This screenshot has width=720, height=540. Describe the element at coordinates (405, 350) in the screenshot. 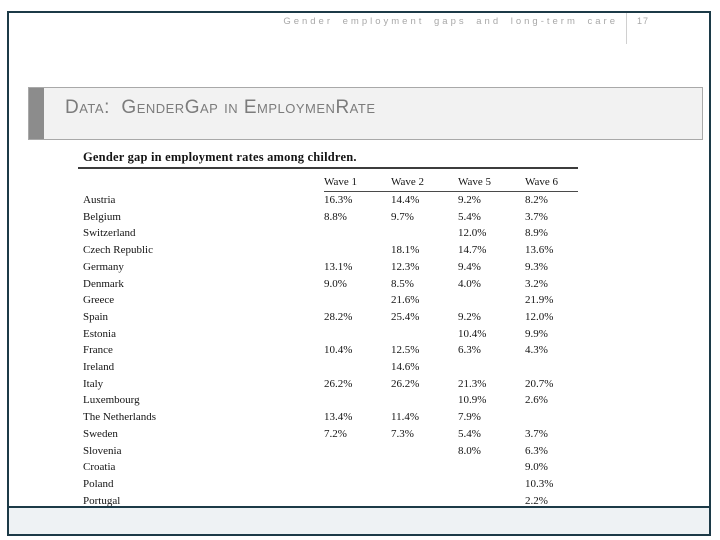

I see `value-cell: 12.5%` at that location.